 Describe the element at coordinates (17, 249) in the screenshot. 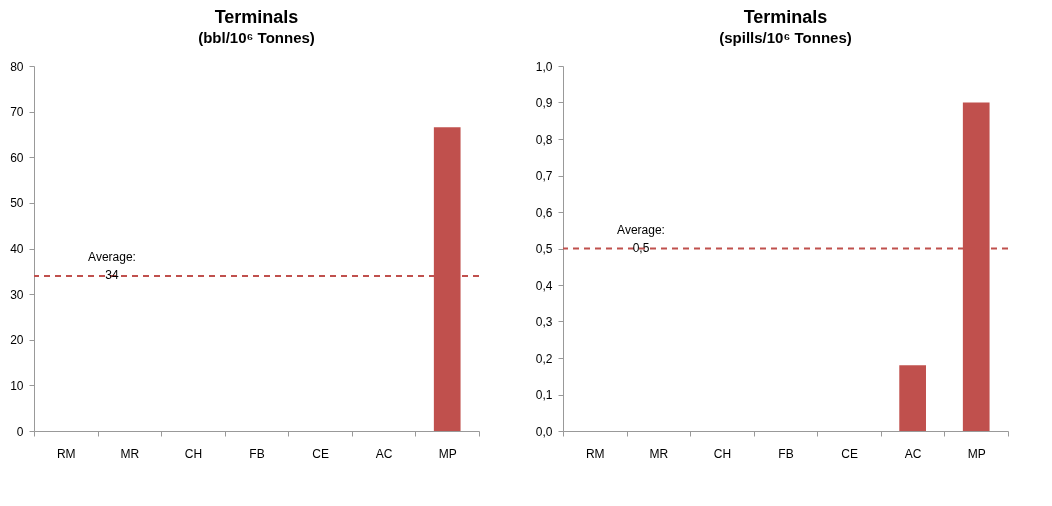

I see `y-tick-label: 40` at that location.